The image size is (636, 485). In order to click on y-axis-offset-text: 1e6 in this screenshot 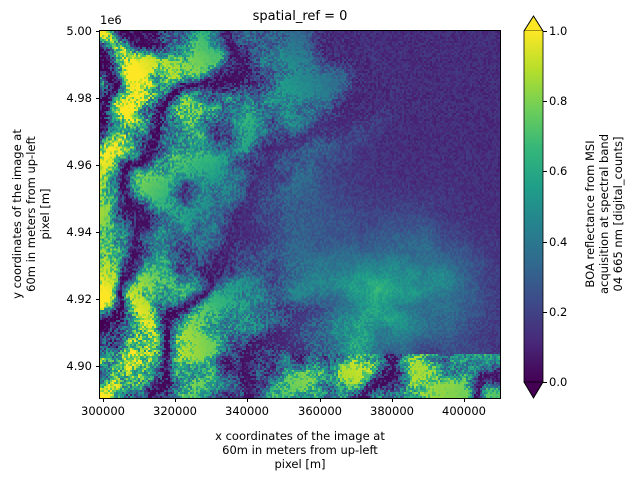, I will do `click(111, 20)`.